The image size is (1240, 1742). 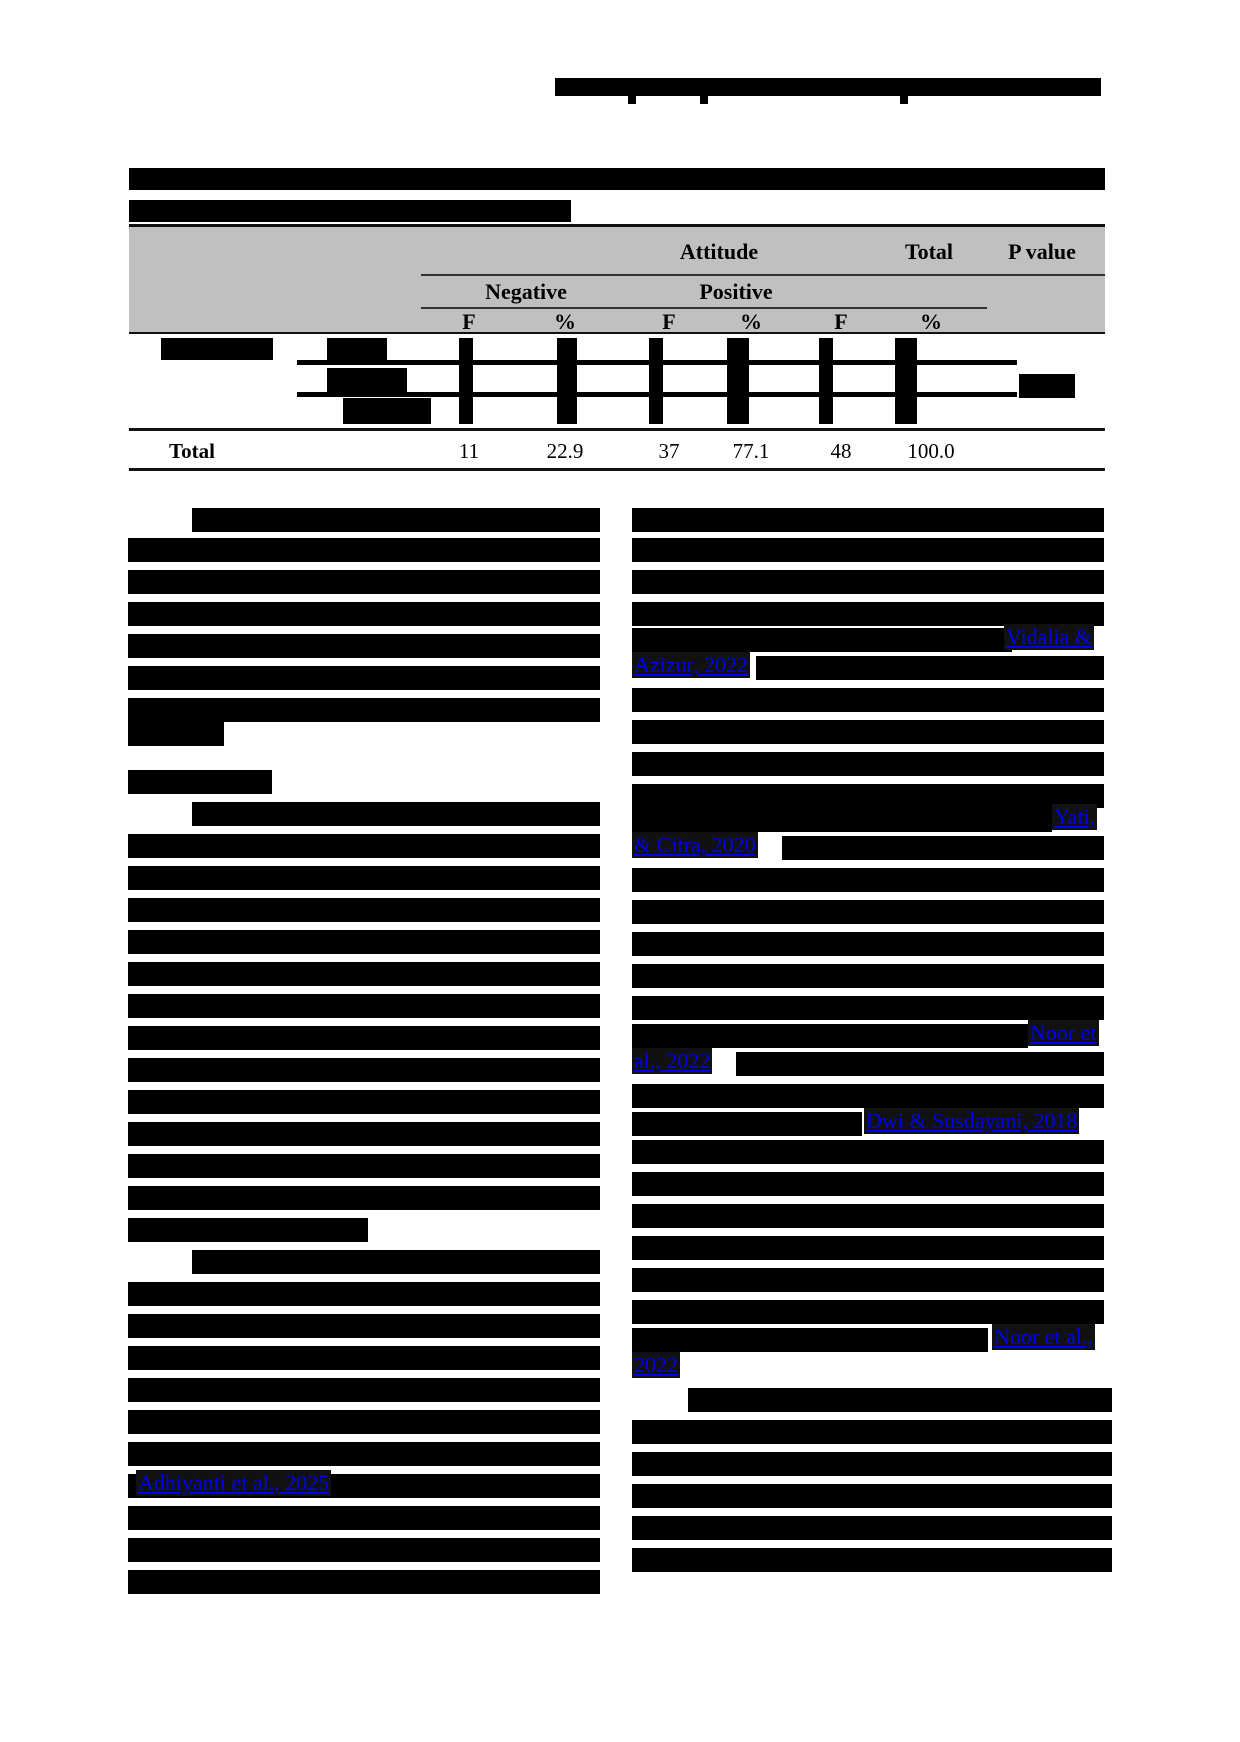 I want to click on total-neg-f: 11, so click(x=469, y=451).